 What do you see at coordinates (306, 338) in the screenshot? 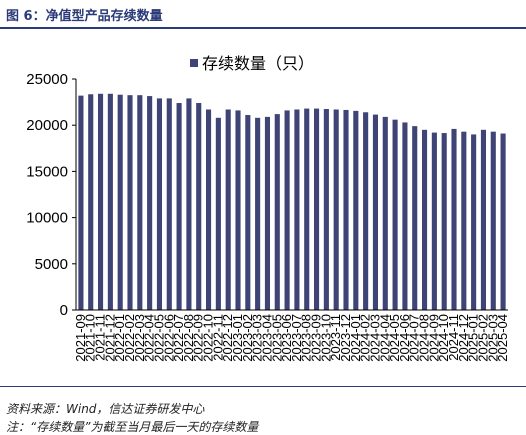
I see `x-tick-label: 2023-08` at bounding box center [306, 338].